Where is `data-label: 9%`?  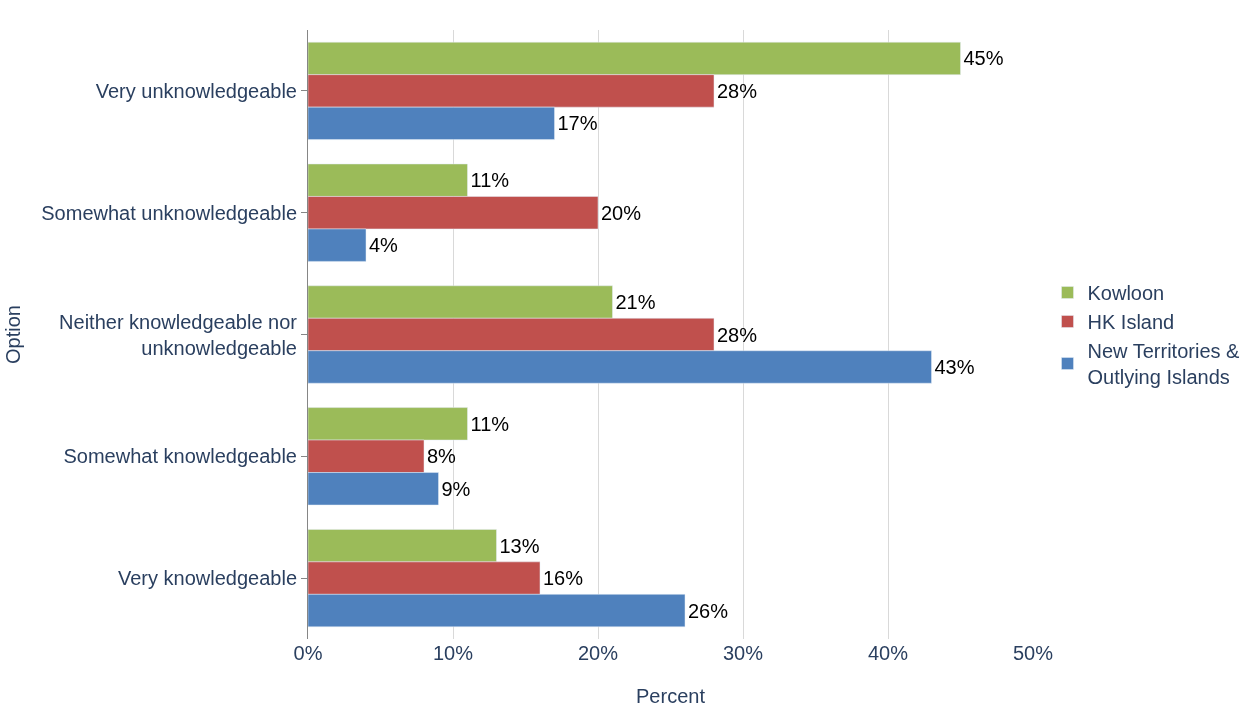
data-label: 9% is located at coordinates (456, 488).